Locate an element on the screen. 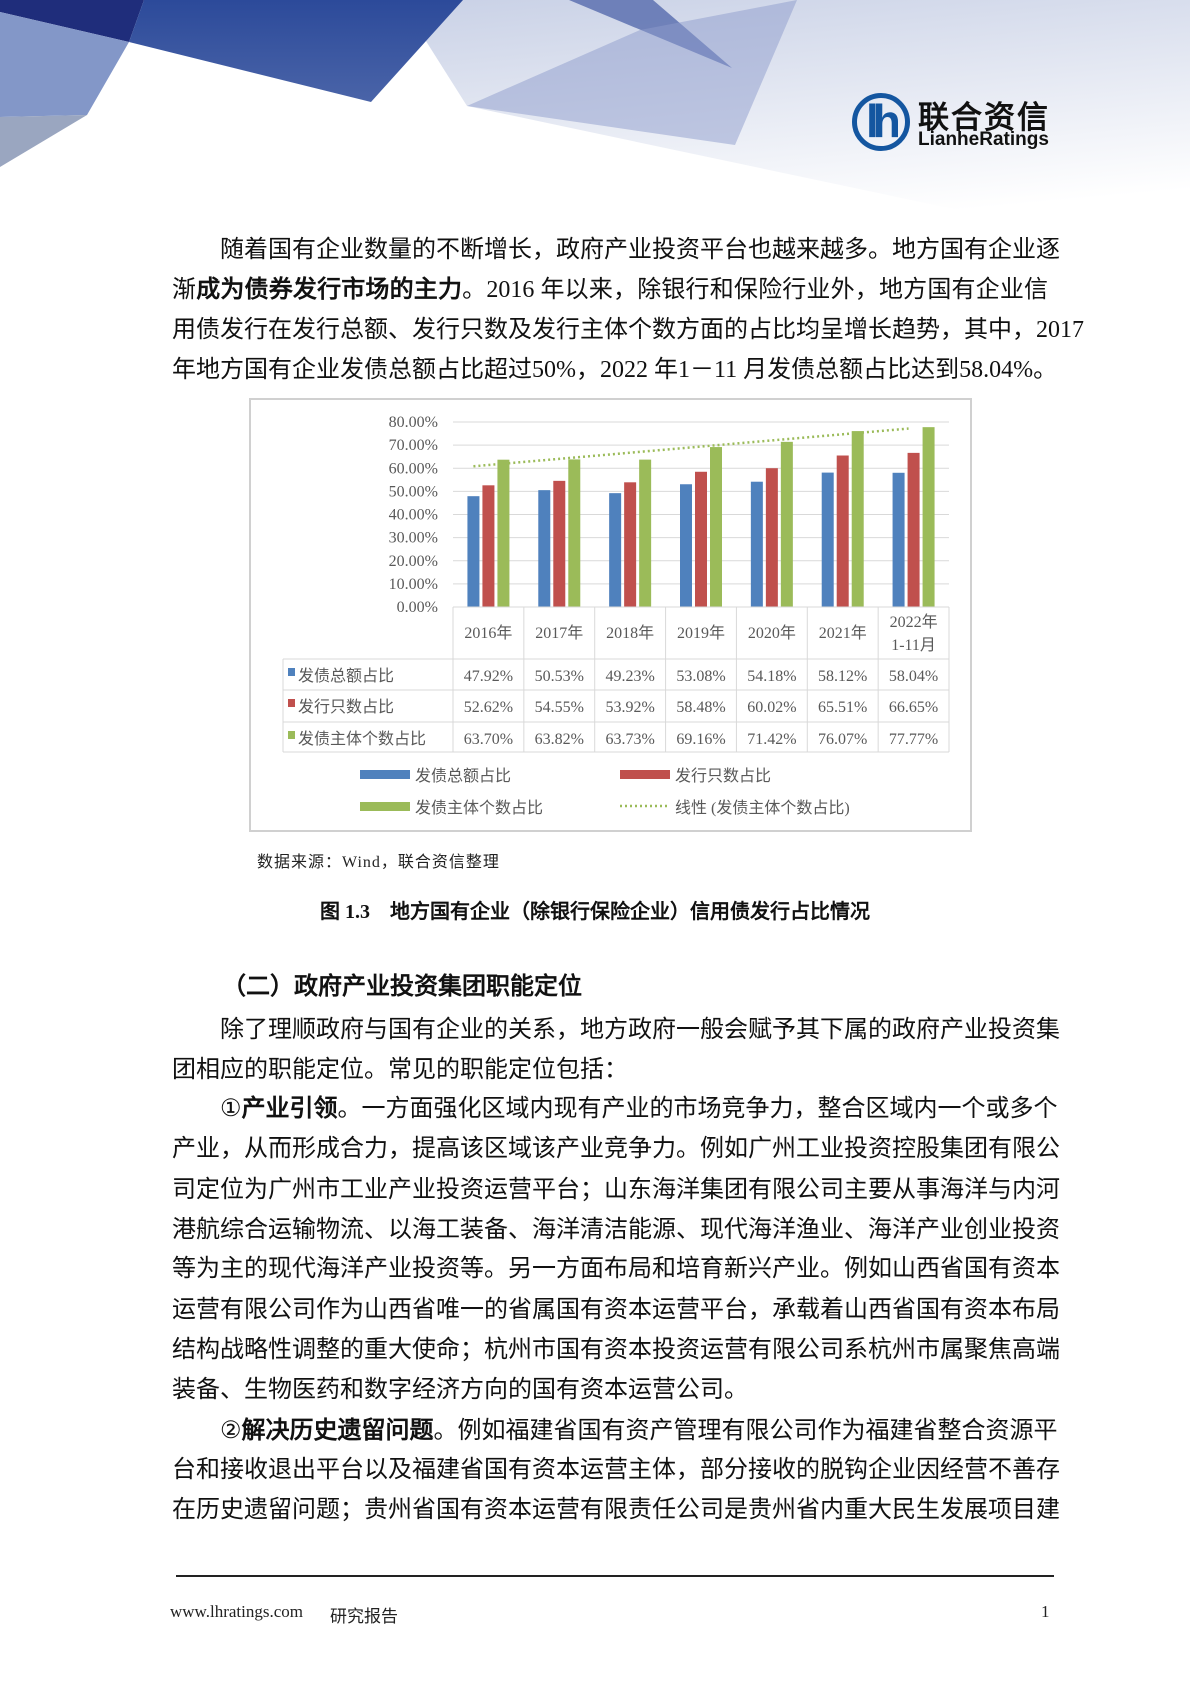 Image resolution: width=1190 pixels, height=1683 pixels. legend-label: 线性 (发债主体个数占比) is located at coordinates (762, 808).